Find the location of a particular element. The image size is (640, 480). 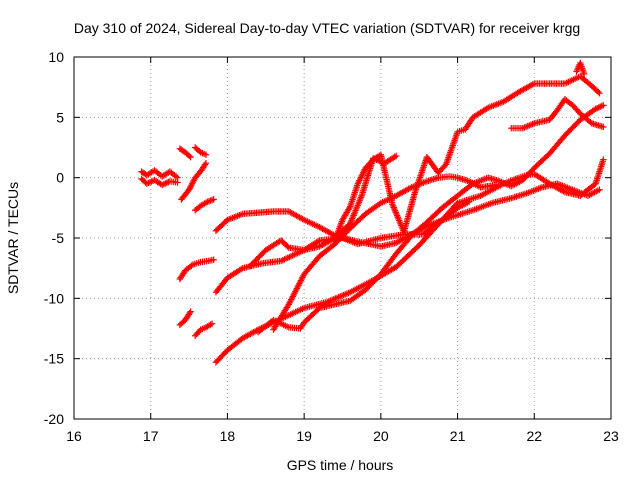

x-tick-label: 16 is located at coordinates (74, 436).